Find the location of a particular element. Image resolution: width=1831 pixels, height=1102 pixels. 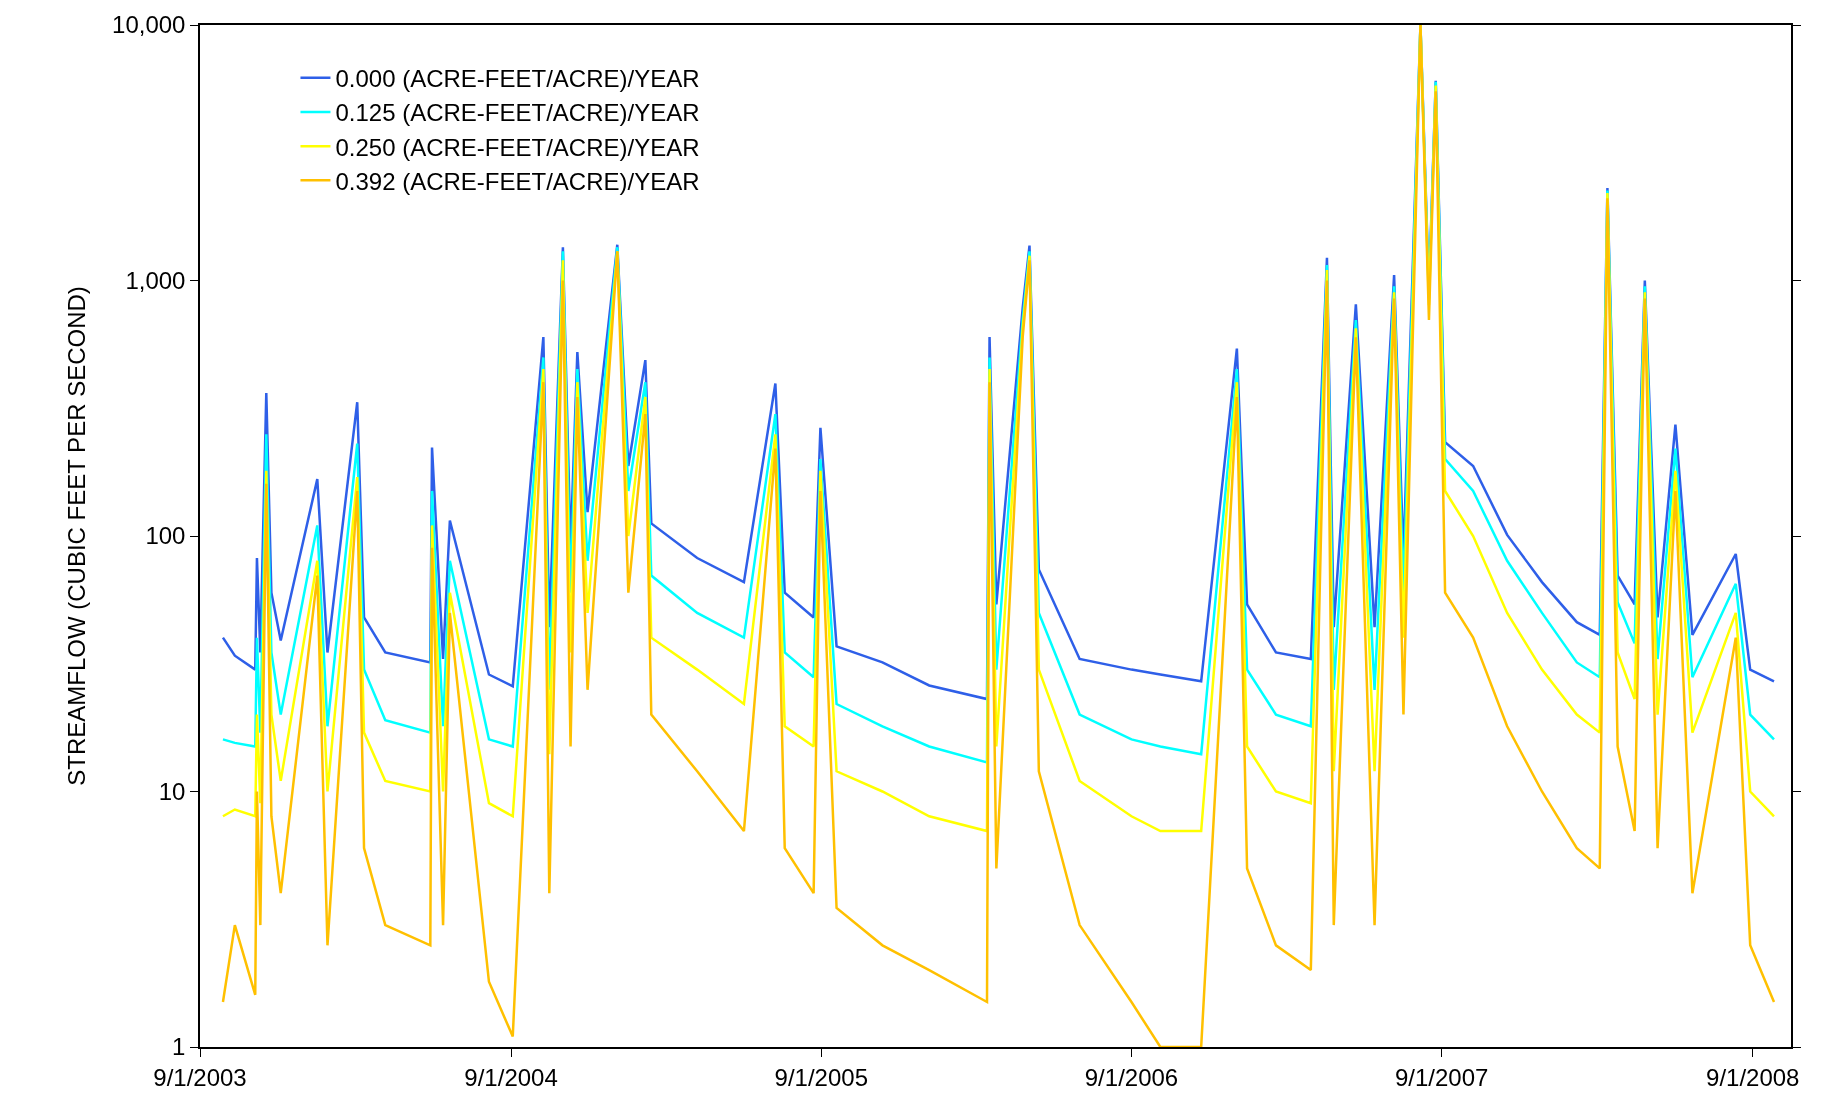

x-tick-label: 9/1/2005 is located at coordinates (821, 1077).